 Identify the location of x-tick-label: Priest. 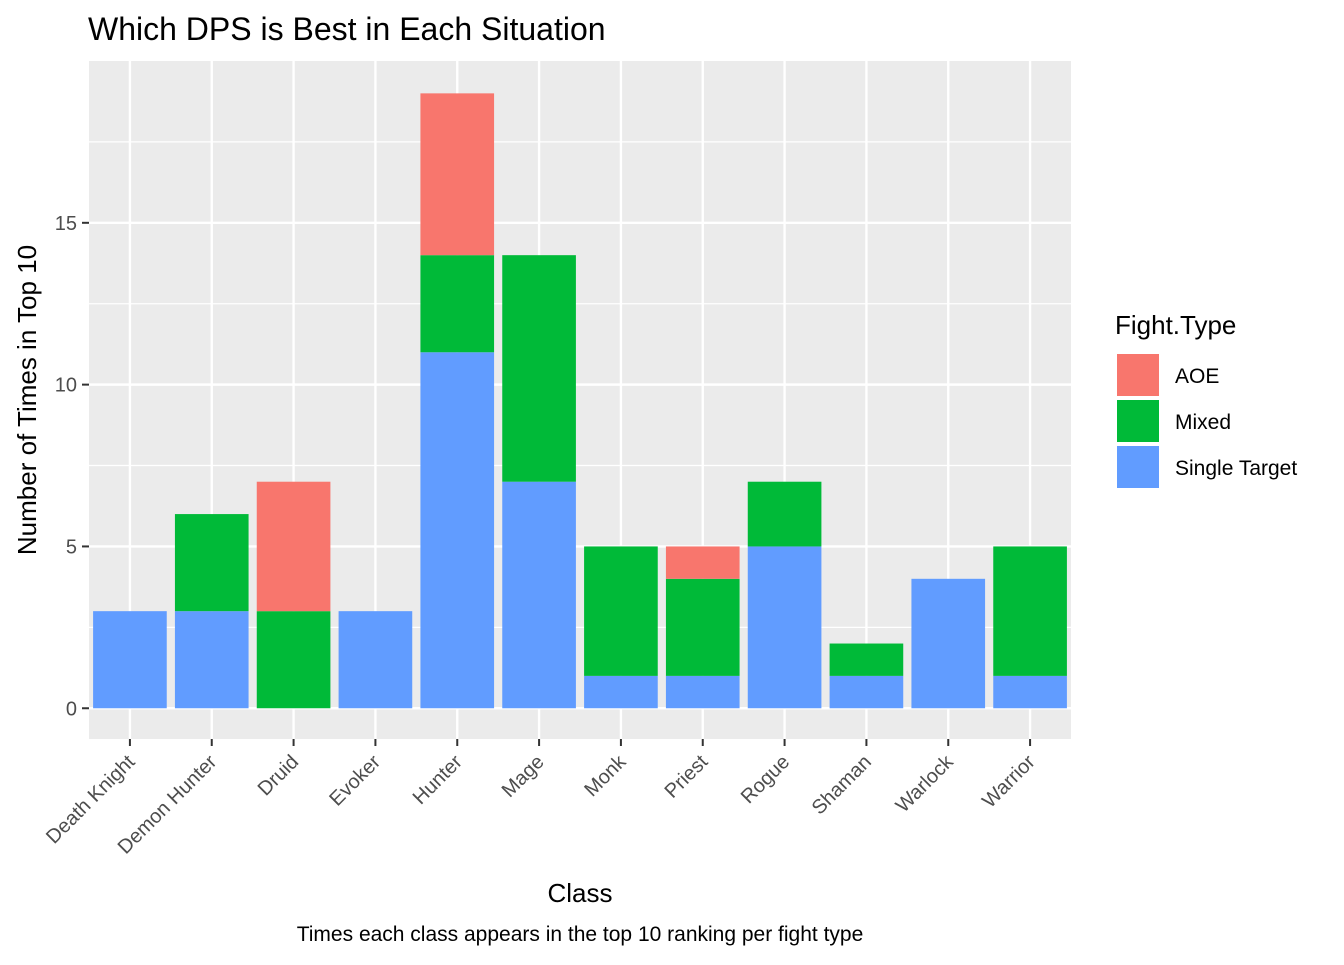
(687, 777).